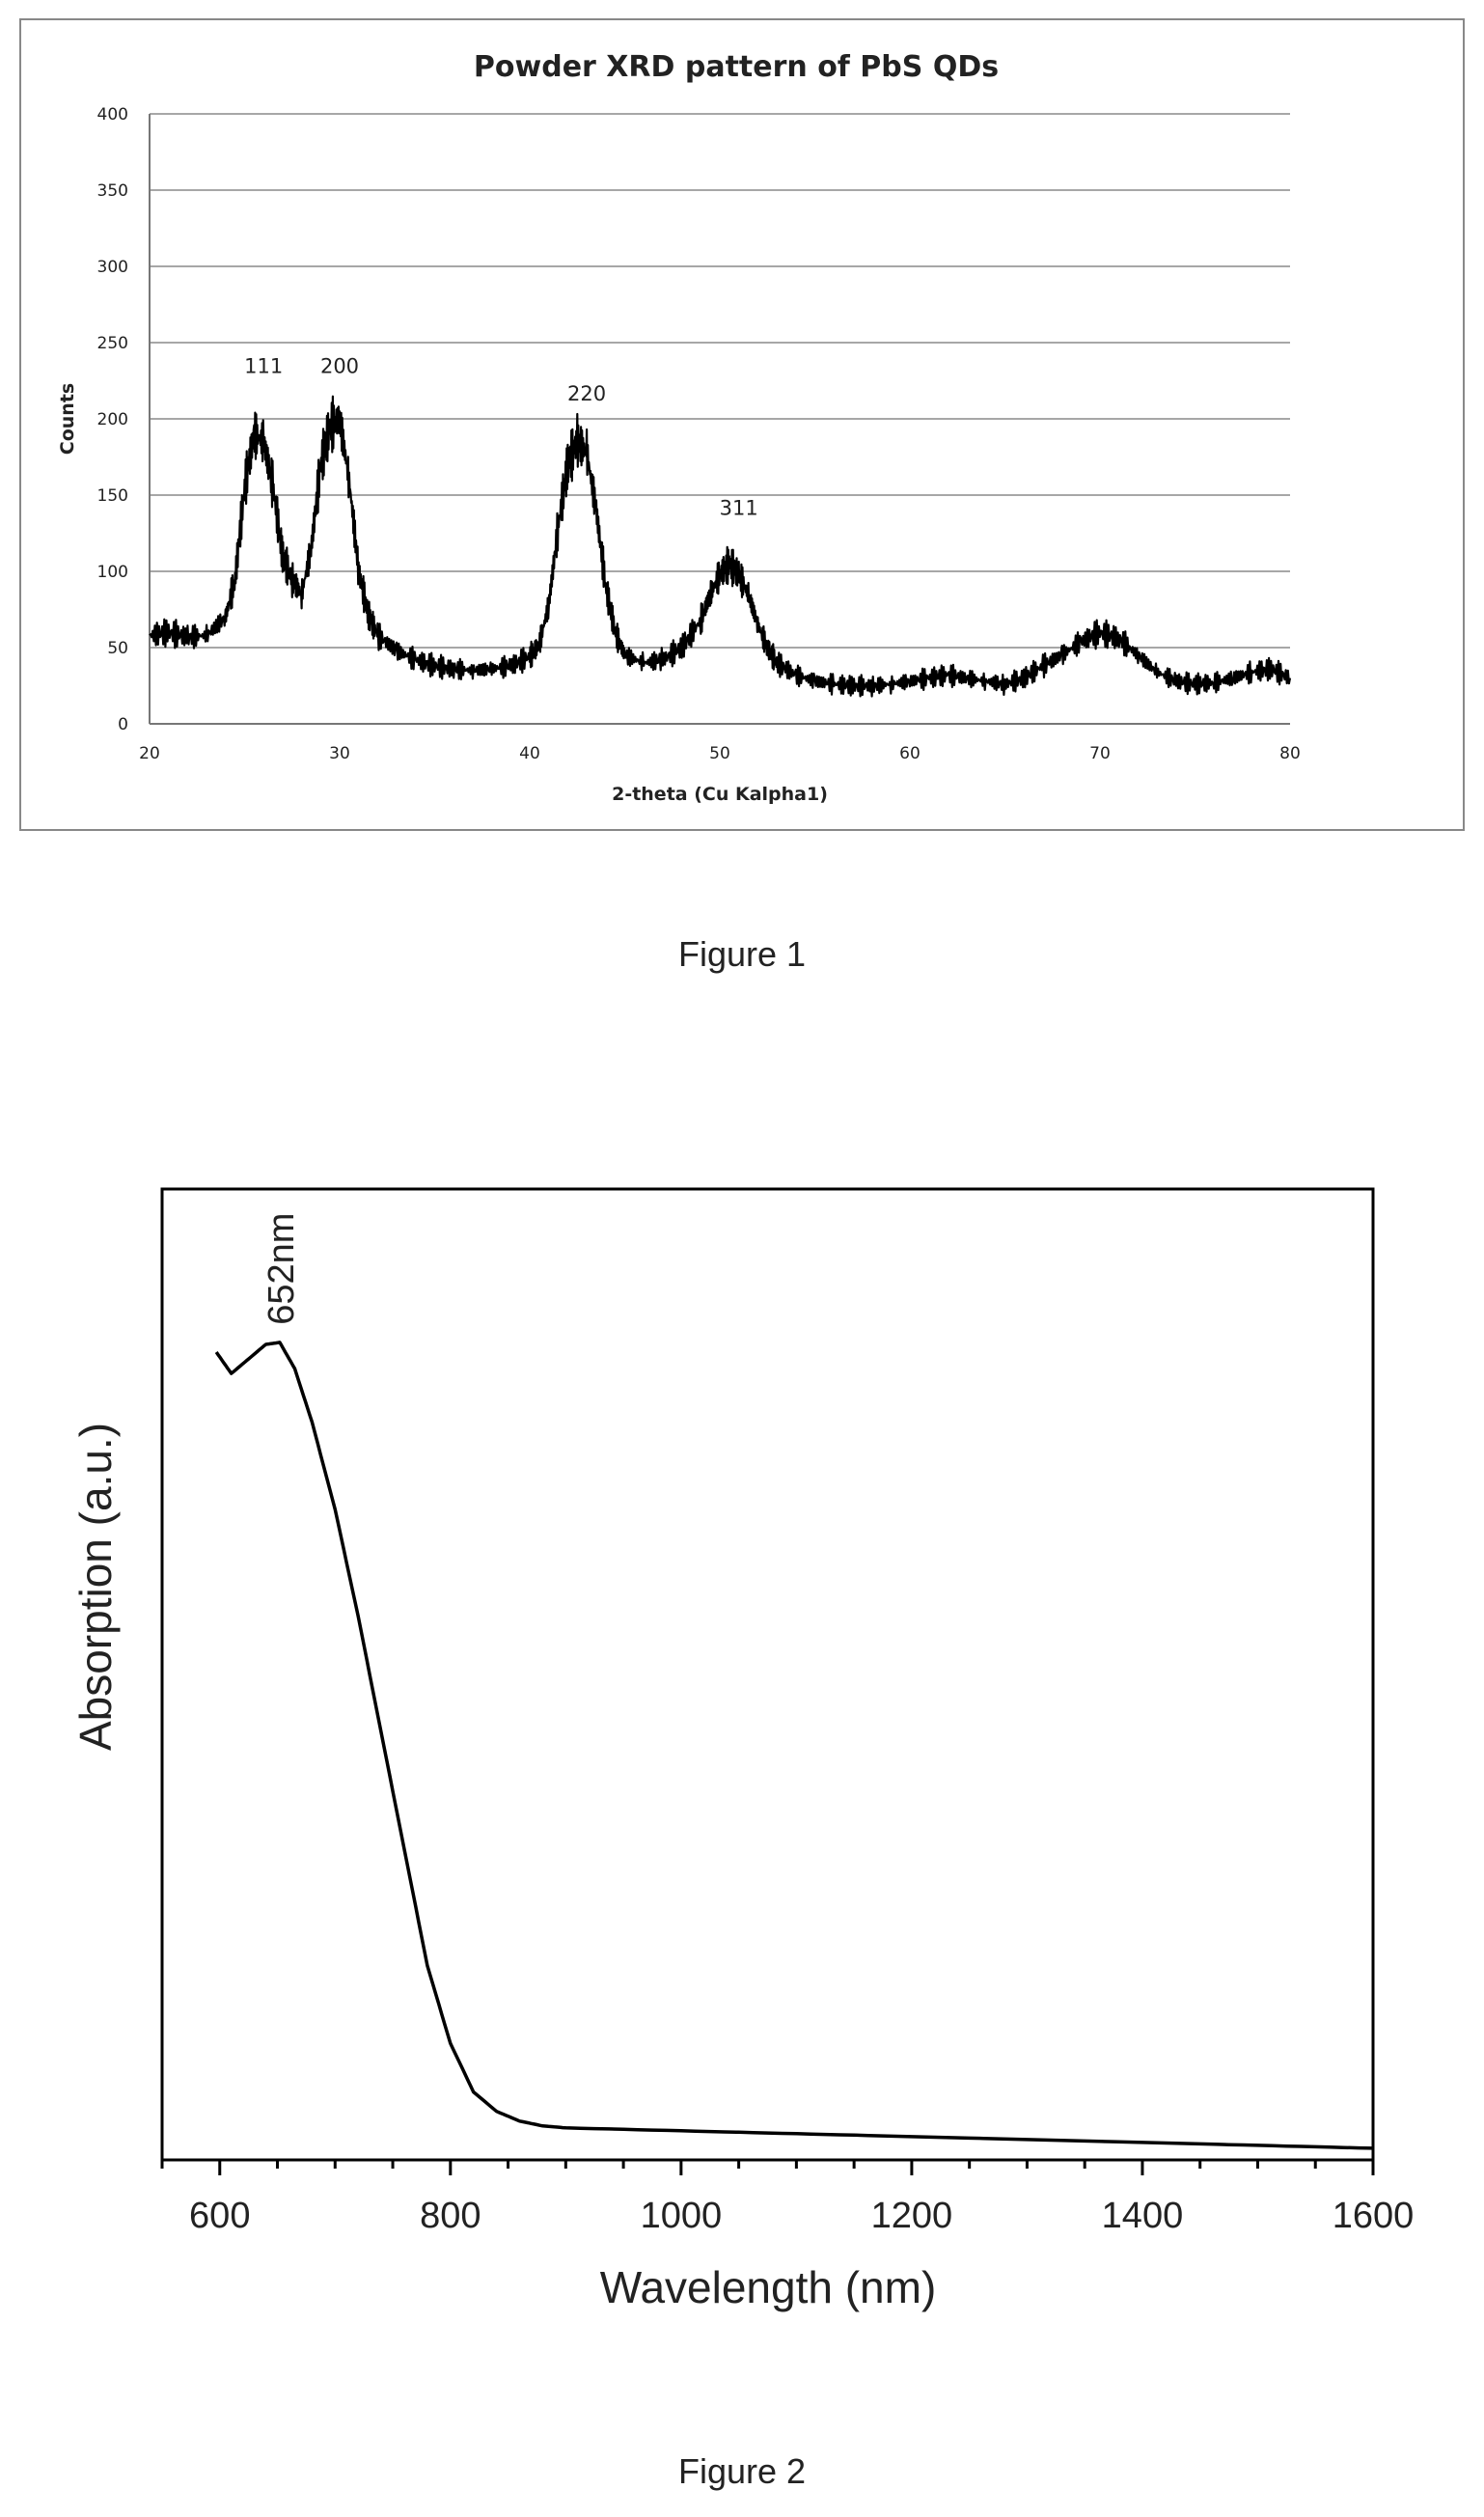 This screenshot has height=2517, width=1484. What do you see at coordinates (67, 419) in the screenshot?
I see `chart1-y-axis-label: Counts` at bounding box center [67, 419].